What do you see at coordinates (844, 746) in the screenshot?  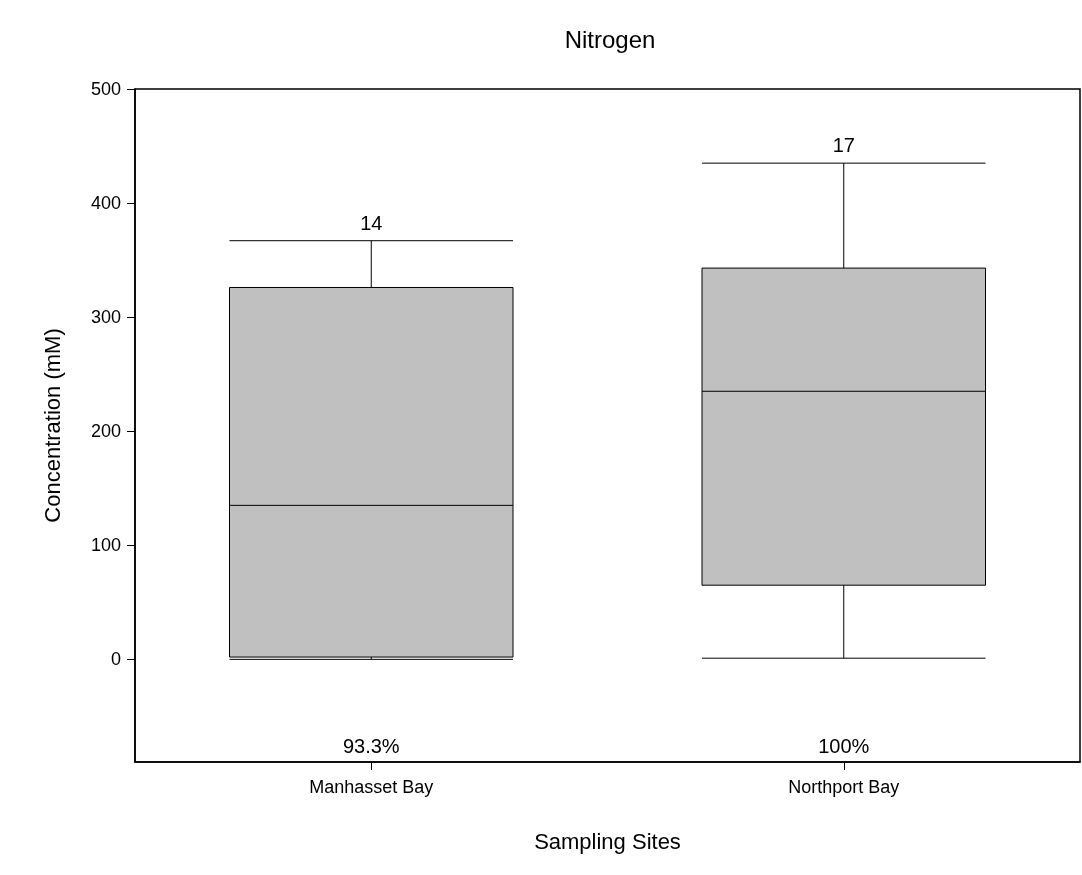 I see `annotation: 100%` at bounding box center [844, 746].